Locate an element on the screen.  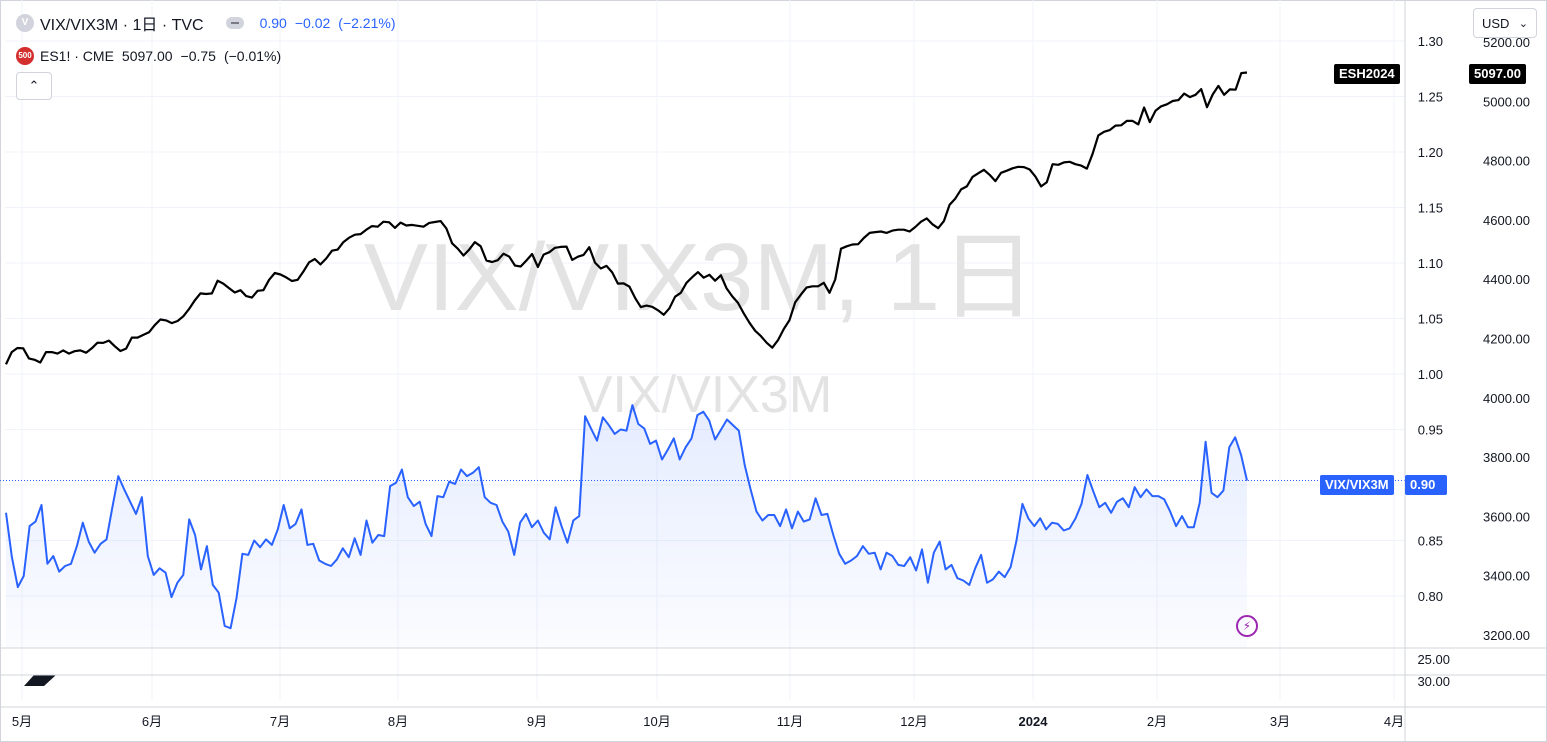
last-value: 0.90 is located at coordinates (273, 23).